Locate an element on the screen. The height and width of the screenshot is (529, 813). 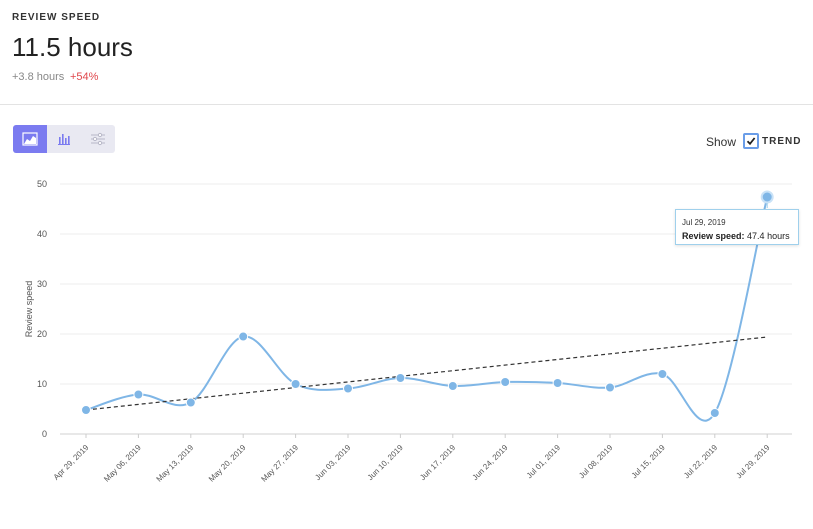
tooltip-date: Jul 29, 2019 is located at coordinates (704, 222).